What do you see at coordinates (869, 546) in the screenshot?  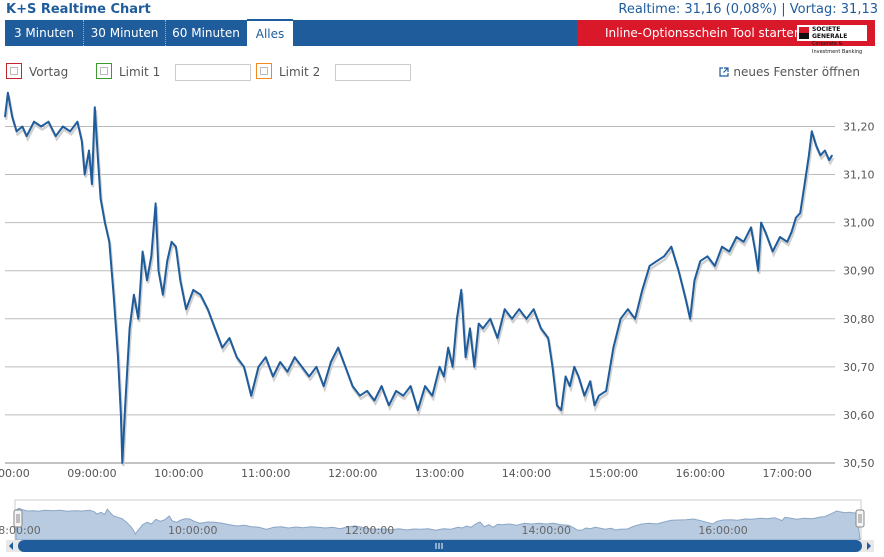 I see `chevron-right-icon` at bounding box center [869, 546].